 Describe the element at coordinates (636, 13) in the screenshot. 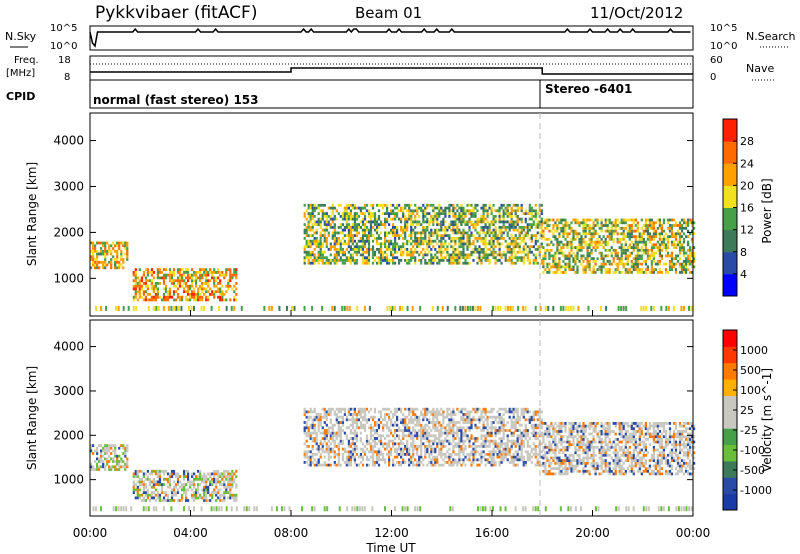

I see `date-title: 11/Oct/2012` at that location.